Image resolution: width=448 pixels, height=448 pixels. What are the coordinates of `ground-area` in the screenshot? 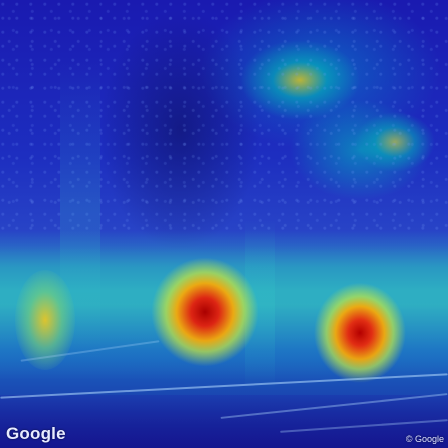 It's located at (224, 421).